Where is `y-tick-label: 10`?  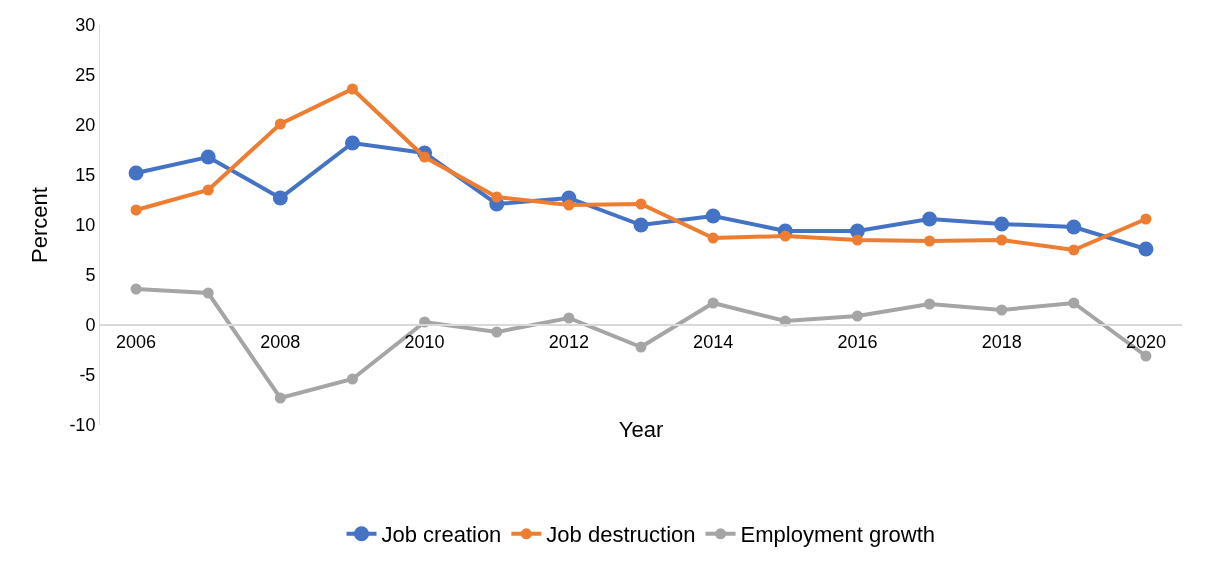
y-tick-label: 10 is located at coordinates (85, 225).